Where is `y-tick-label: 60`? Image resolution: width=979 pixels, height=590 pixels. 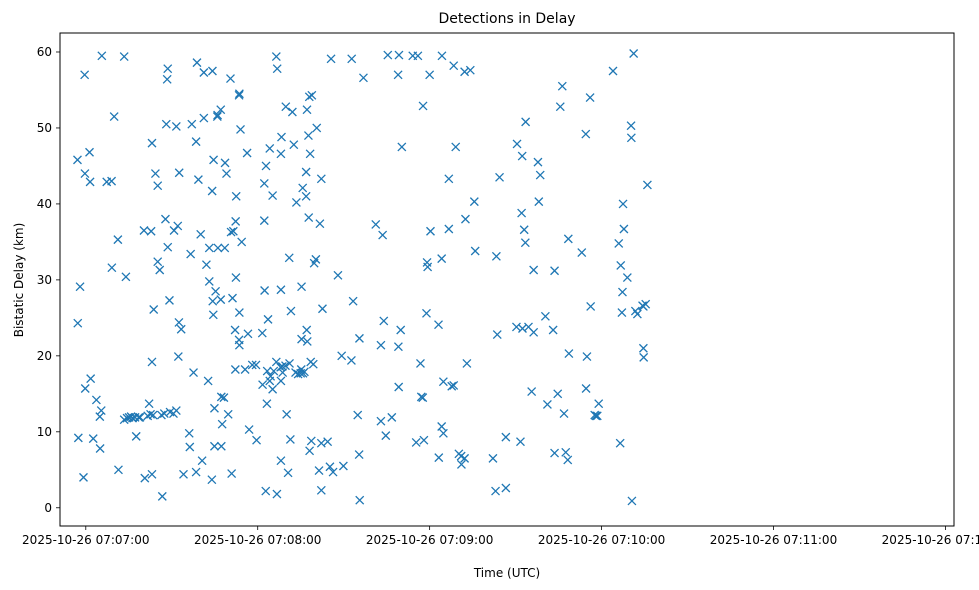
y-tick-label: 60 is located at coordinates (44, 52).